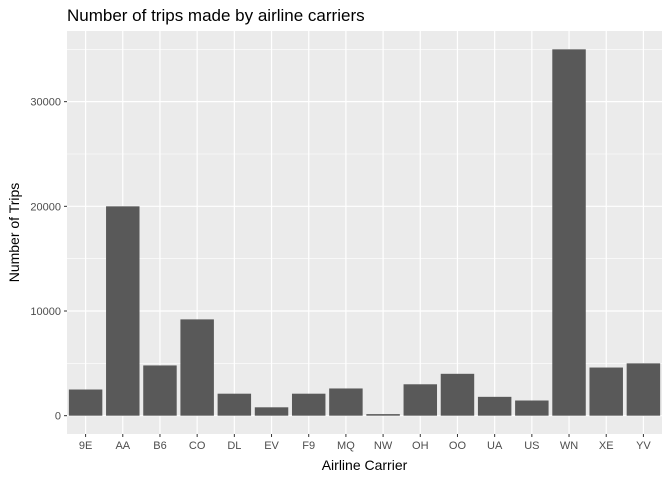 This screenshot has width=672, height=480. What do you see at coordinates (197, 446) in the screenshot?
I see `x-tick-label: CO` at bounding box center [197, 446].